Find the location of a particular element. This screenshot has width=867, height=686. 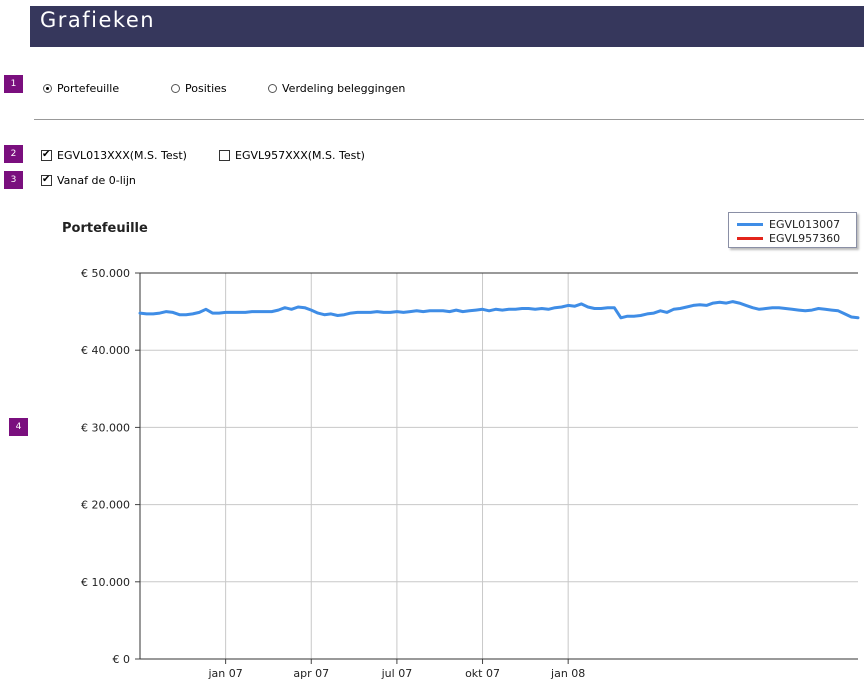

step-badge-3: 3 is located at coordinates (13, 180).